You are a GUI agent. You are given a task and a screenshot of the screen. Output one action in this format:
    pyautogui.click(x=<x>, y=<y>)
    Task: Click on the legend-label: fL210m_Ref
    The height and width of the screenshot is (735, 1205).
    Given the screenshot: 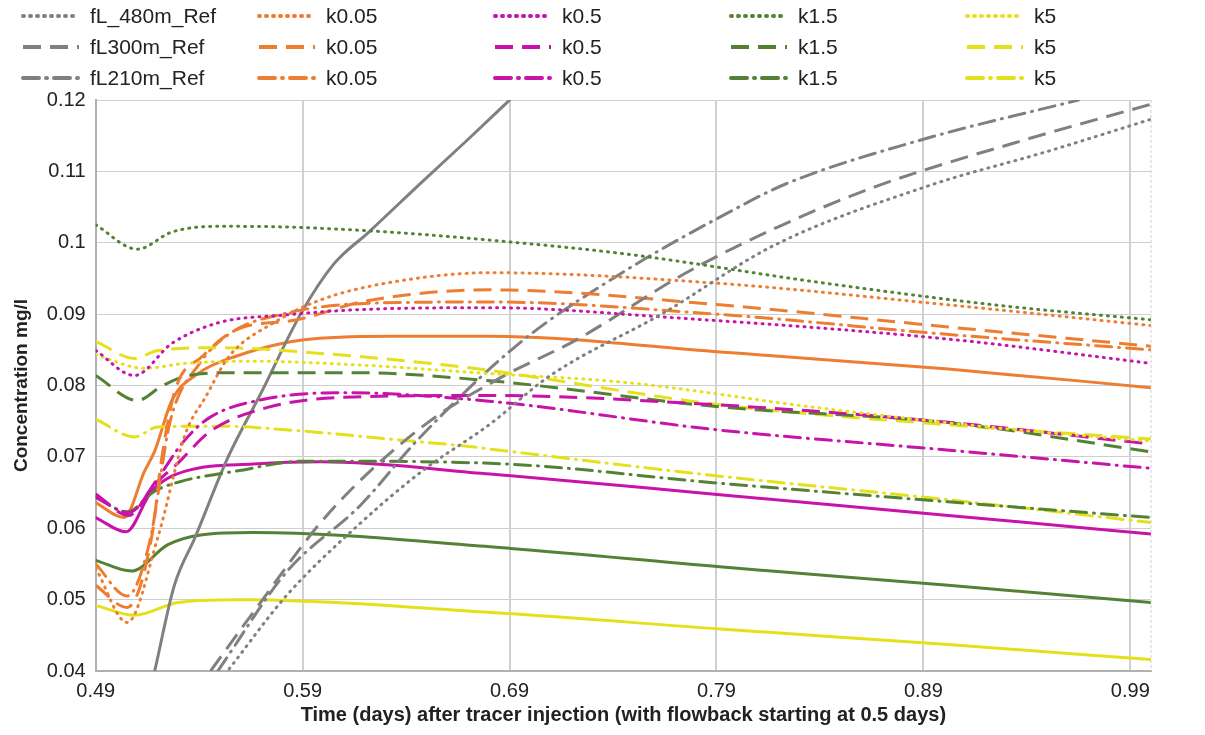 What is the action you would take?
    pyautogui.click(x=147, y=77)
    